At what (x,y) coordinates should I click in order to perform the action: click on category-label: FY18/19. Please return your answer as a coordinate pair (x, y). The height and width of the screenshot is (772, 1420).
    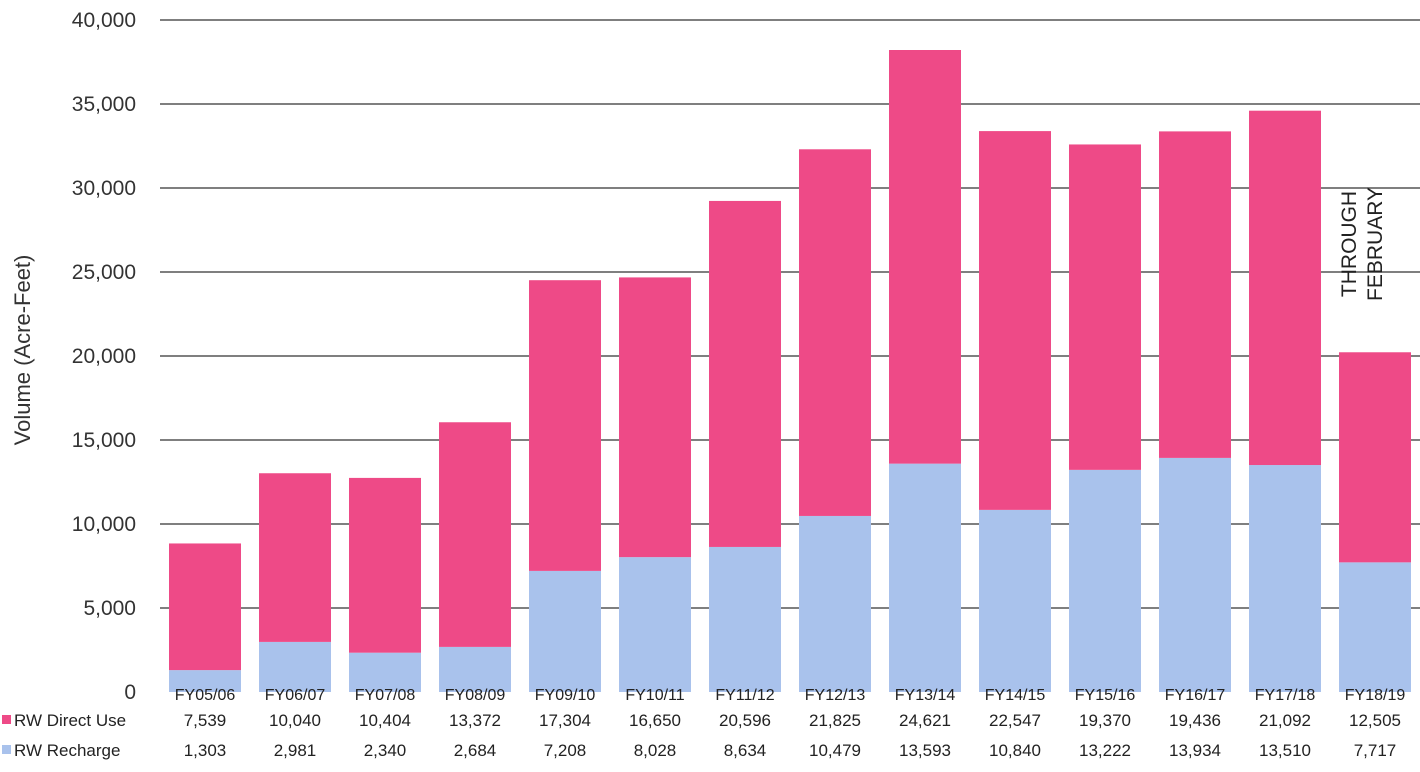
    Looking at the image, I should click on (1375, 695).